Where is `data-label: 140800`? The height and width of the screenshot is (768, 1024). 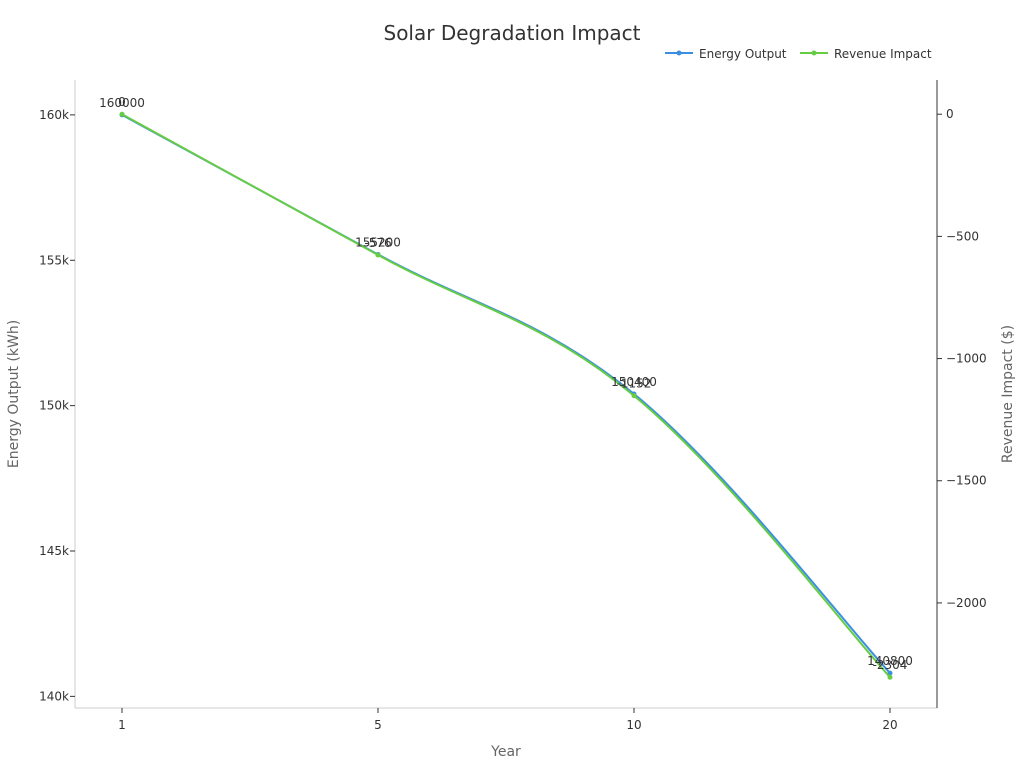
data-label: 140800 is located at coordinates (890, 661).